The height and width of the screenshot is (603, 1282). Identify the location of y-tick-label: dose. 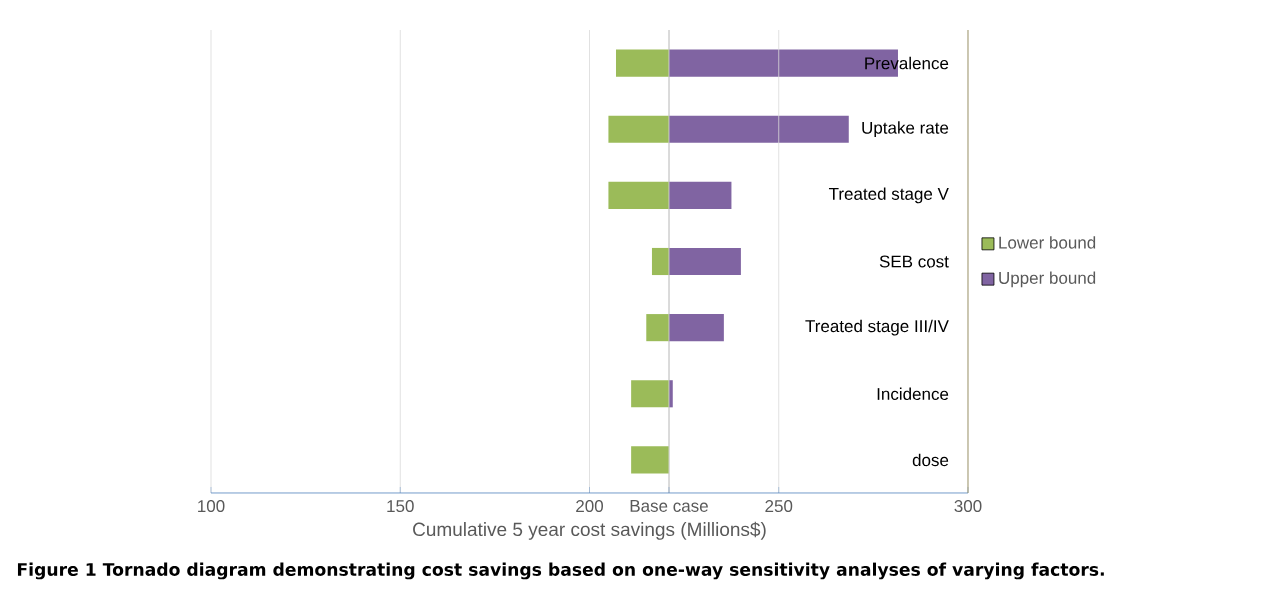
(930, 460).